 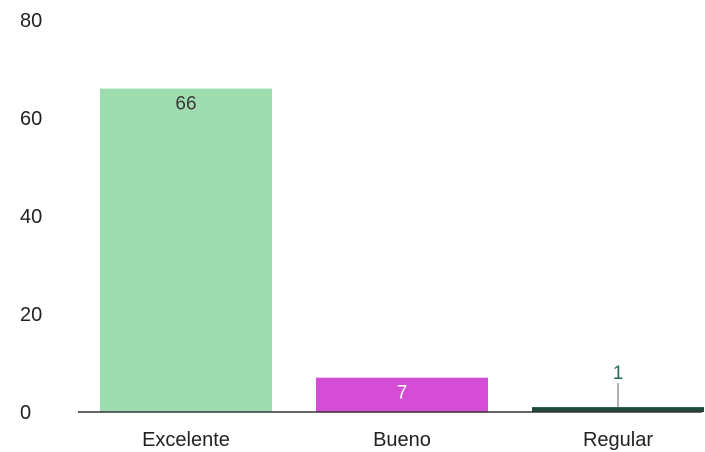 What do you see at coordinates (186, 440) in the screenshot?
I see `x-category-label-excelente: Excelente` at bounding box center [186, 440].